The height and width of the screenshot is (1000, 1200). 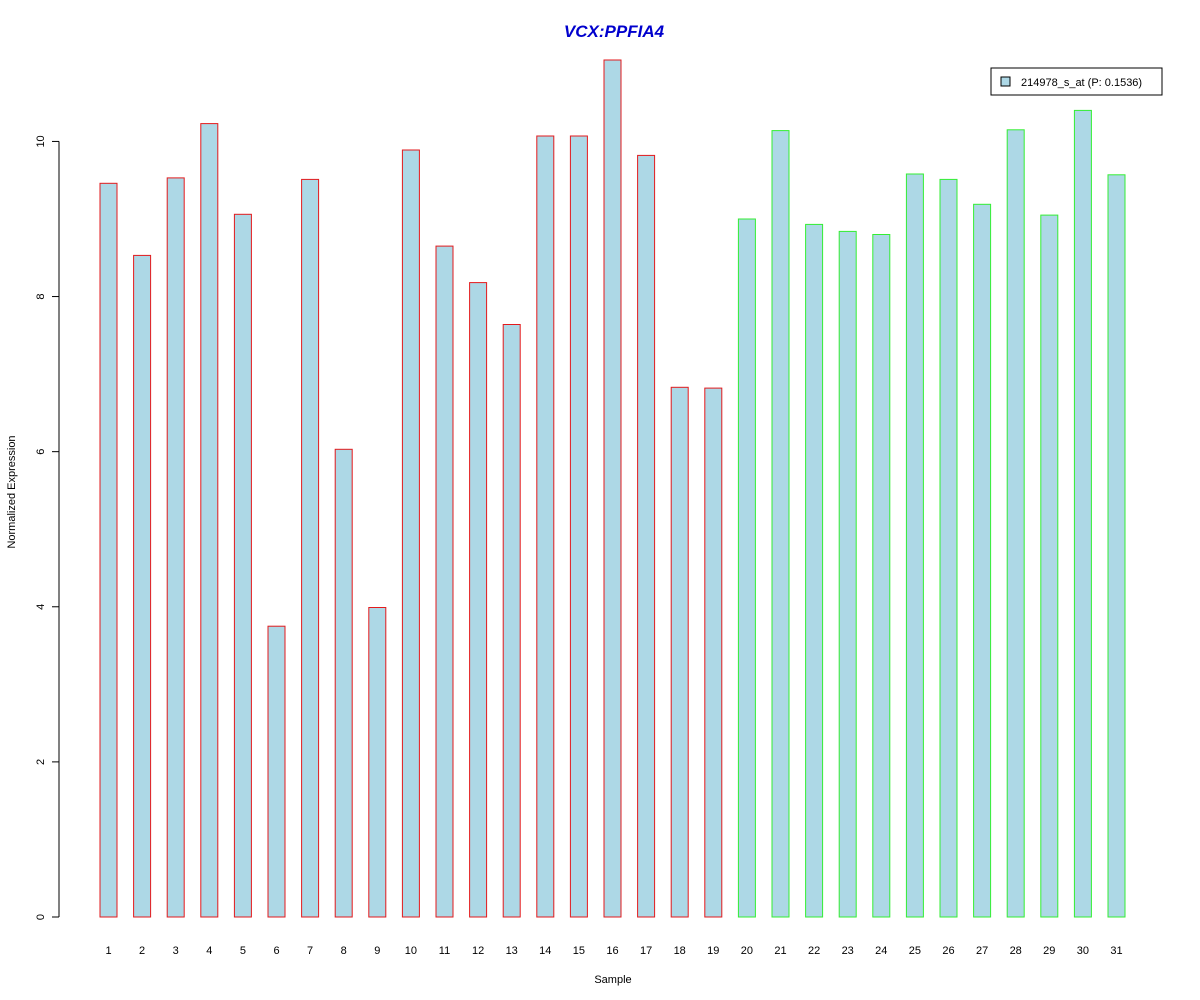 What do you see at coordinates (1016, 951) in the screenshot?
I see `x-tick-label: 28` at bounding box center [1016, 951].